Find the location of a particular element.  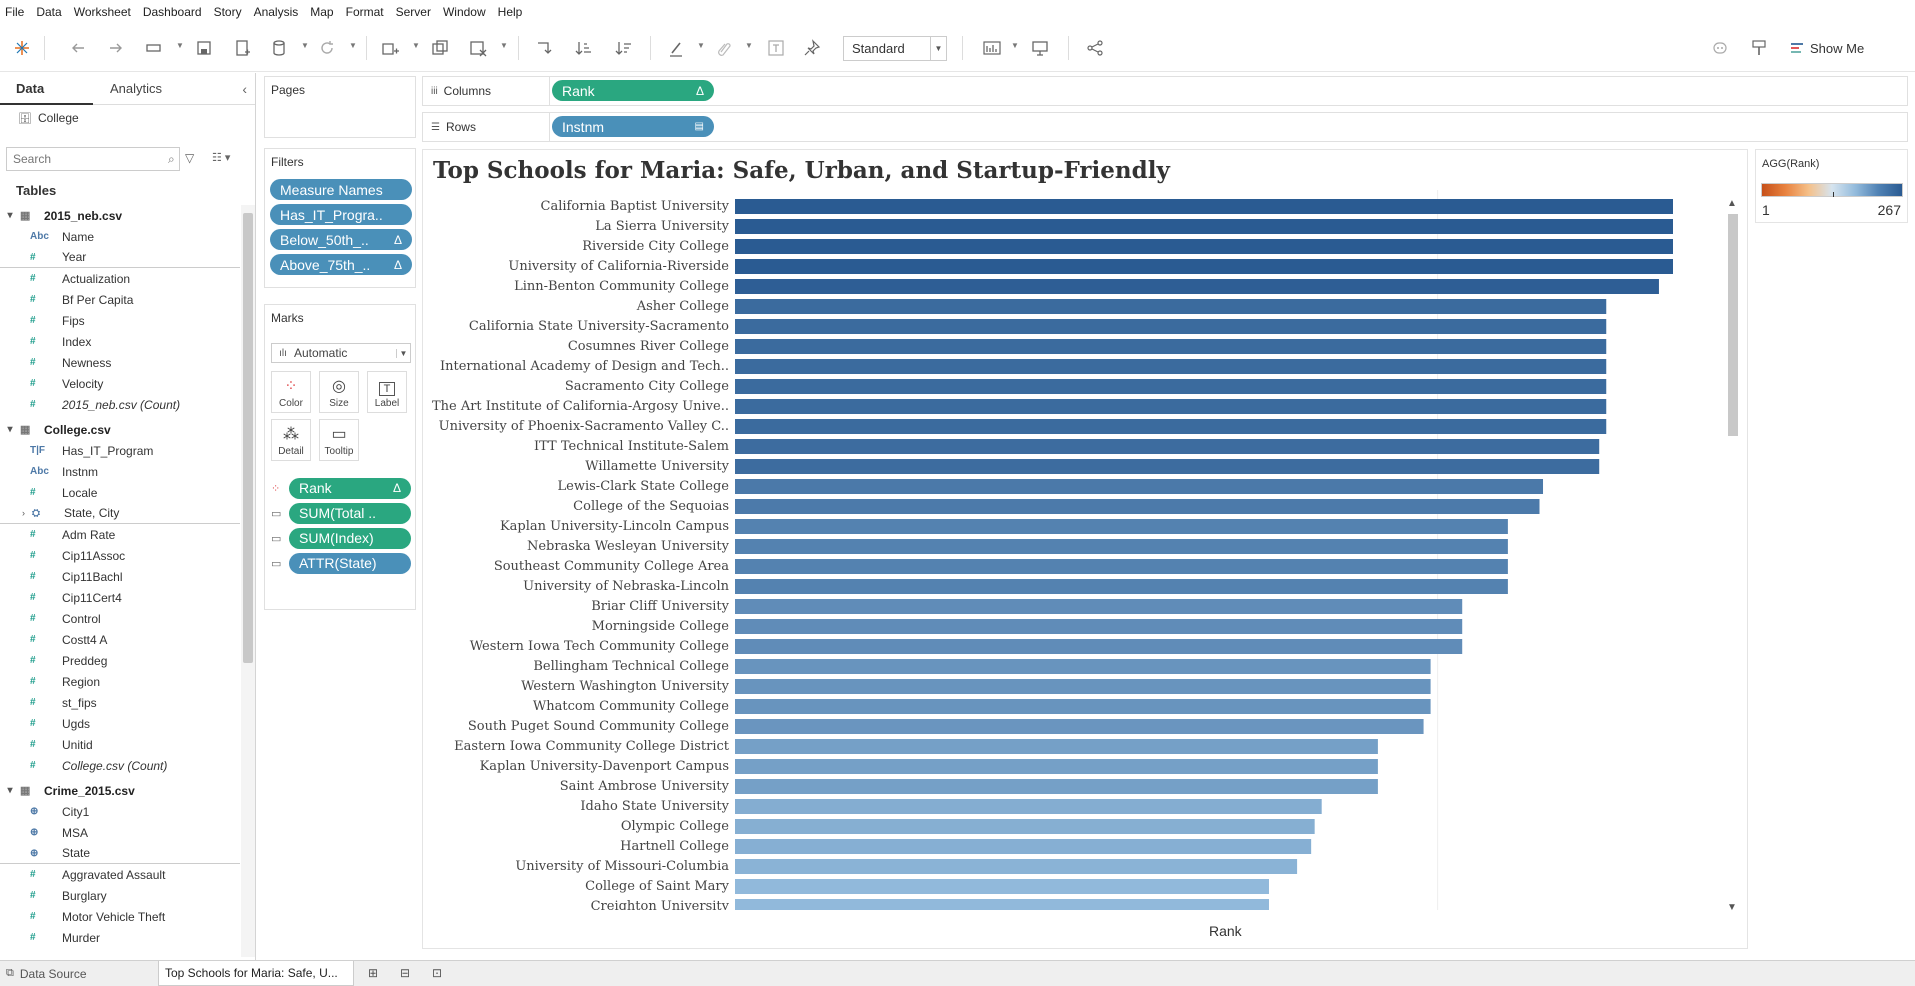

field-list-scroll-thumb is located at coordinates (248, 438).